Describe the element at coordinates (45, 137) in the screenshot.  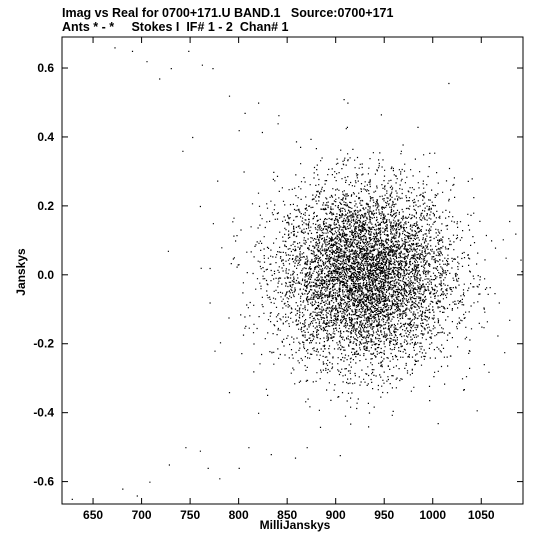
I see `y-tick-label: 0.4` at that location.